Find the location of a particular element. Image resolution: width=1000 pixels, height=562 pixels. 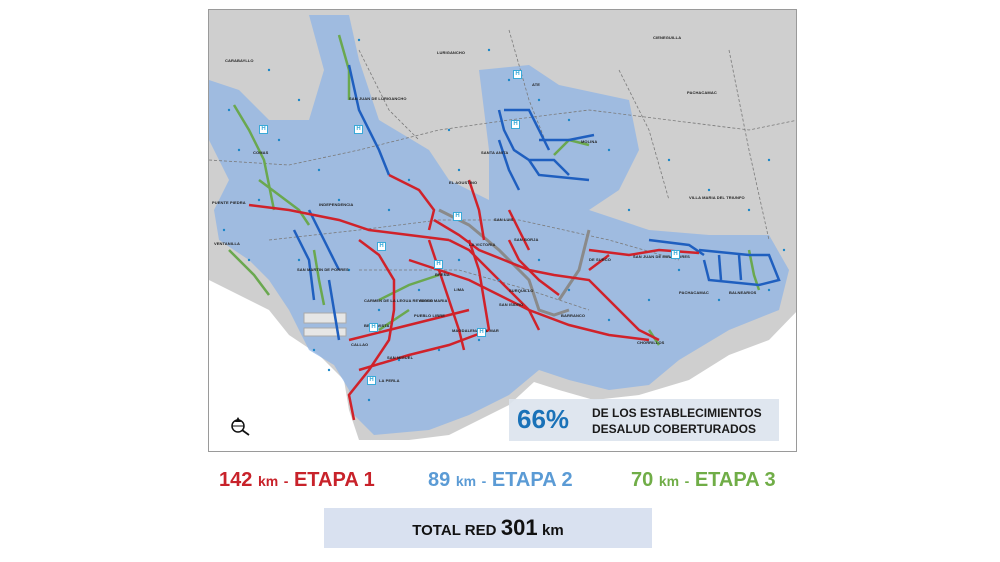

total-unit: km is located at coordinates (553, 530).